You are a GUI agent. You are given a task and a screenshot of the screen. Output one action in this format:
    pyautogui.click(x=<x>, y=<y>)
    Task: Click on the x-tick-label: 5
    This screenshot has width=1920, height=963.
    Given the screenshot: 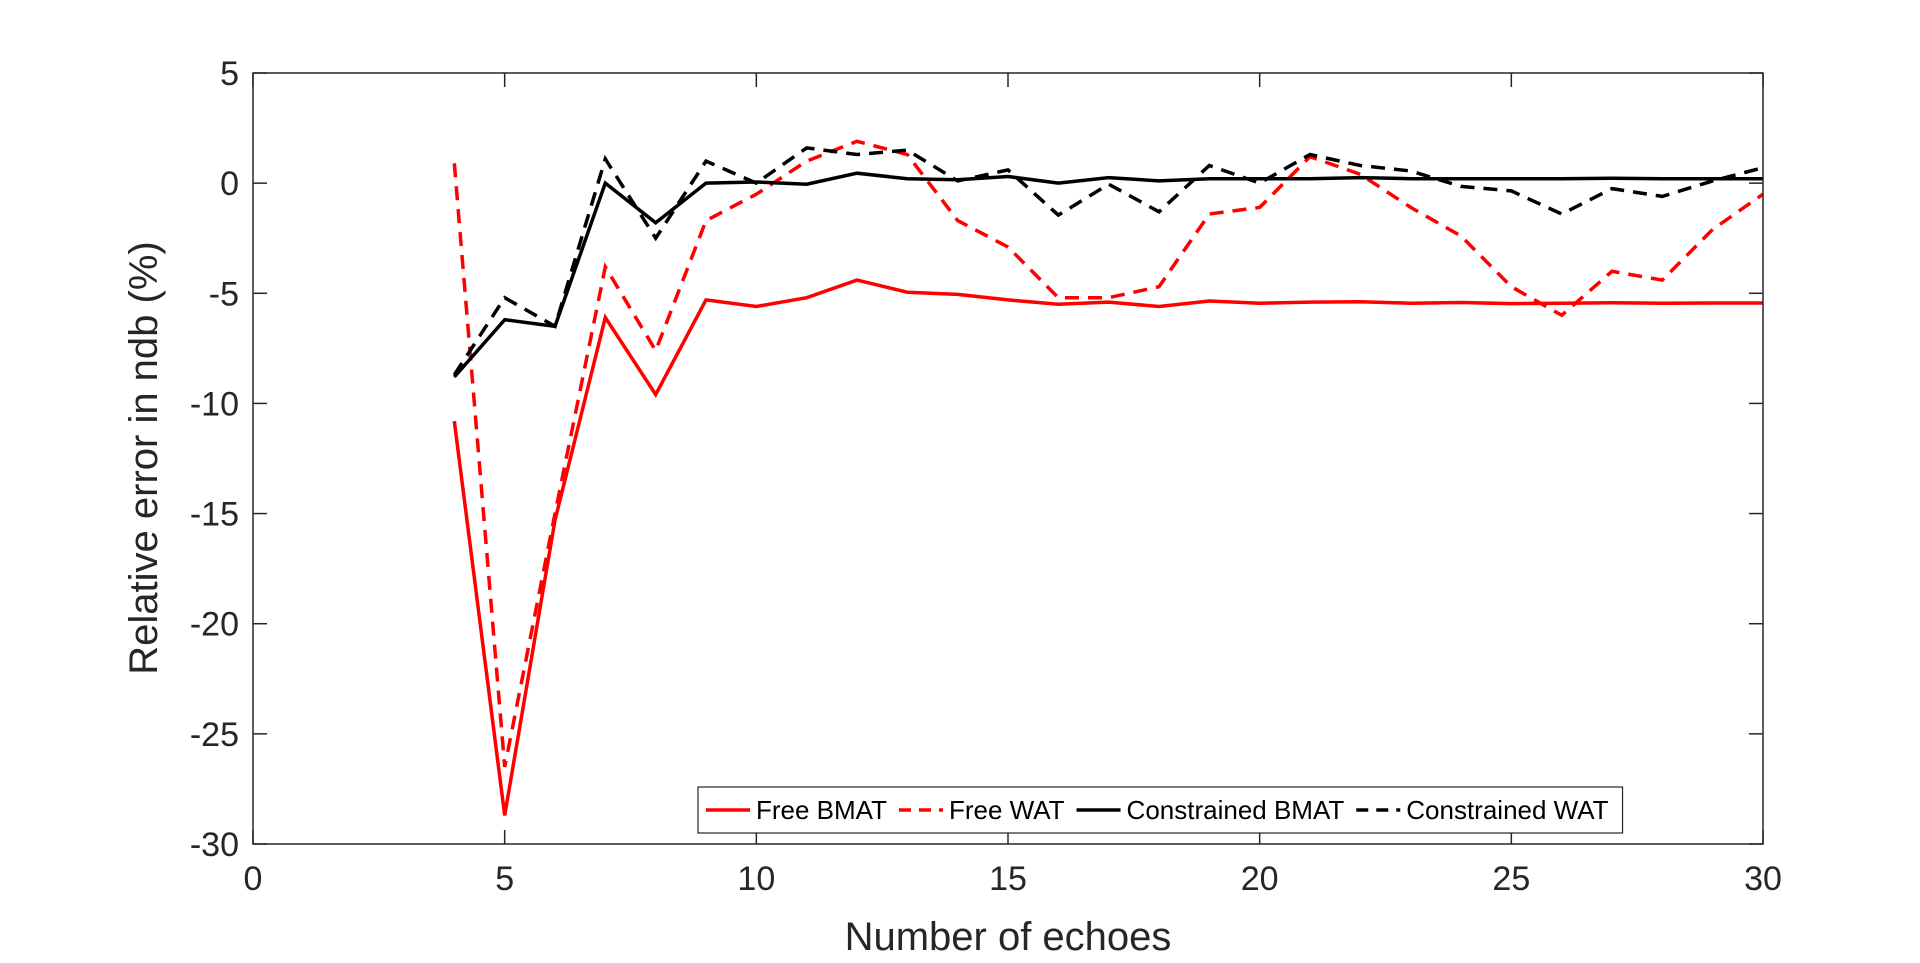 What is the action you would take?
    pyautogui.click(x=504, y=879)
    